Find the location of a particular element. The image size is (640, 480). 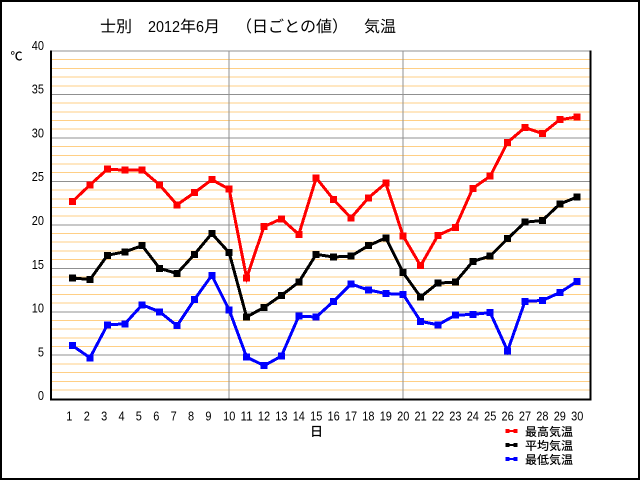

svg-text: 3 is located at coordinates (104, 415).